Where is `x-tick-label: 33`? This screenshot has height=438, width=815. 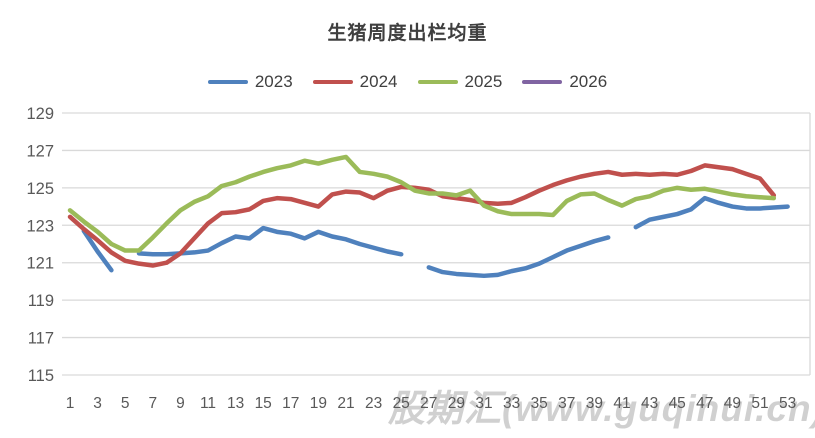
x-tick-label: 33 is located at coordinates (511, 403).